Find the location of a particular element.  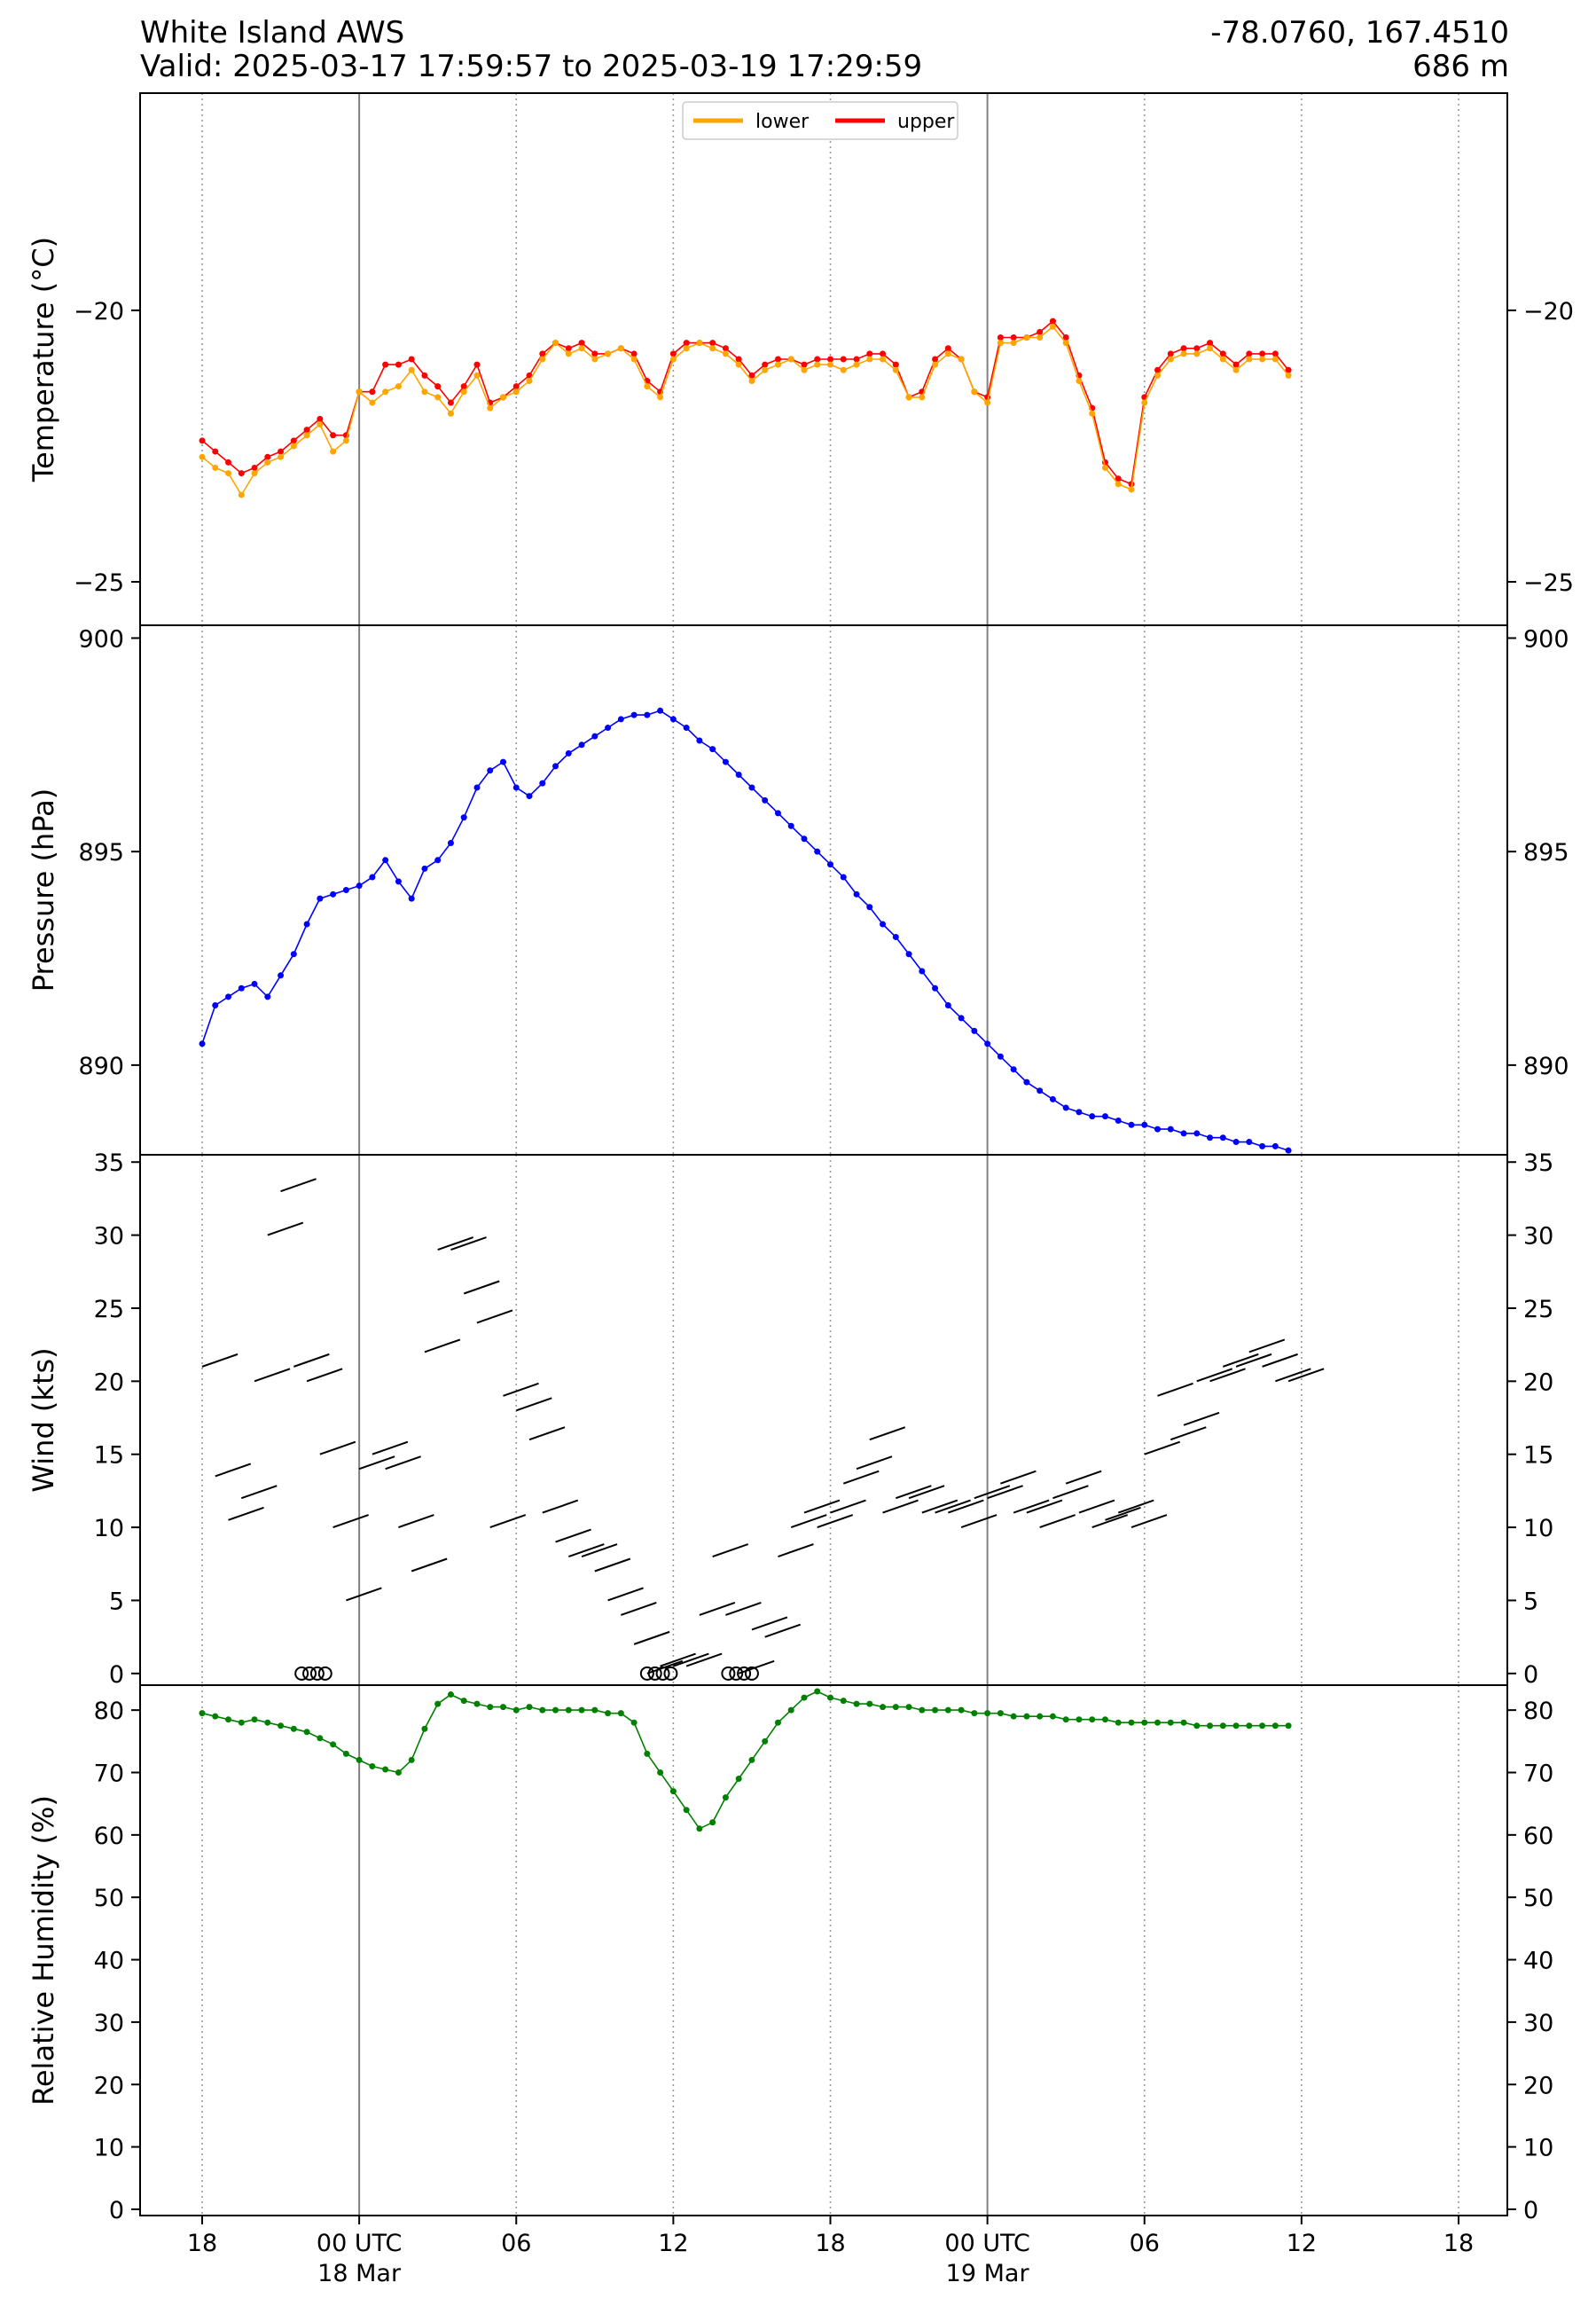

station-name: White Island AWS is located at coordinates (273, 33).